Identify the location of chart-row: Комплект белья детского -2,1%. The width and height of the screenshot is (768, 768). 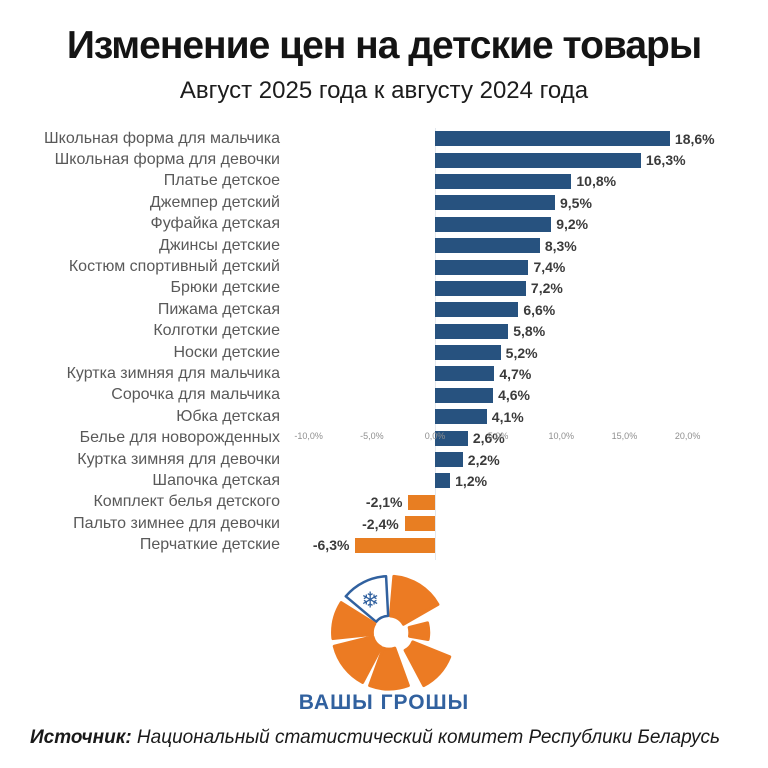
(384, 502).